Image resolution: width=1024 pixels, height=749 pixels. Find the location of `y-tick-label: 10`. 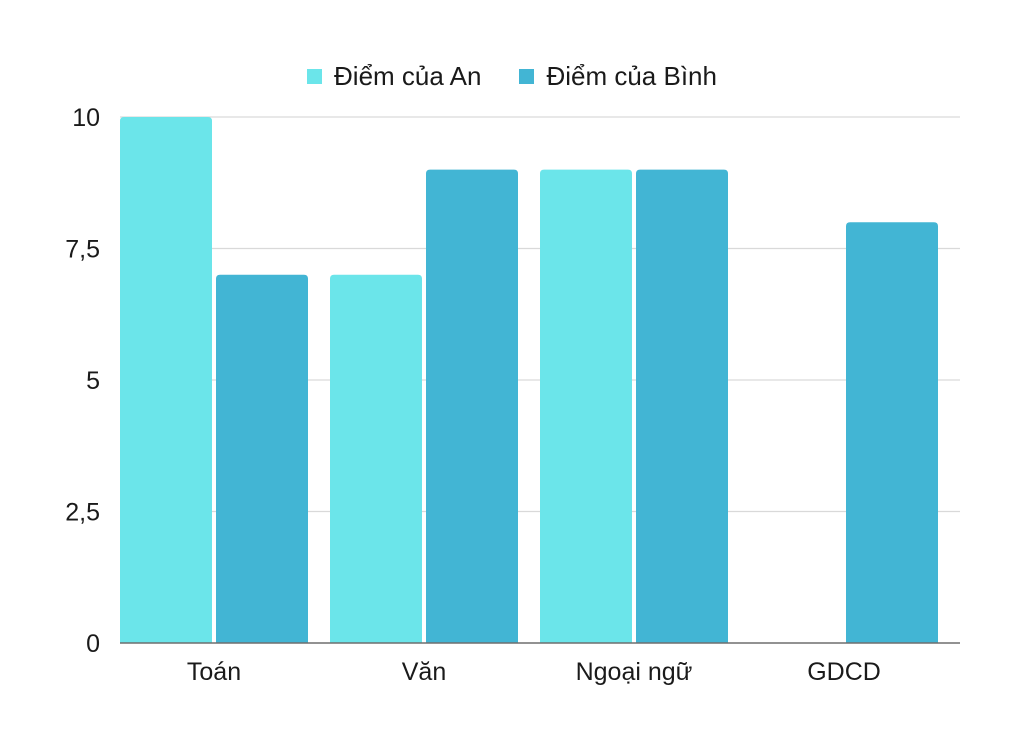

y-tick-label: 10 is located at coordinates (86, 118).